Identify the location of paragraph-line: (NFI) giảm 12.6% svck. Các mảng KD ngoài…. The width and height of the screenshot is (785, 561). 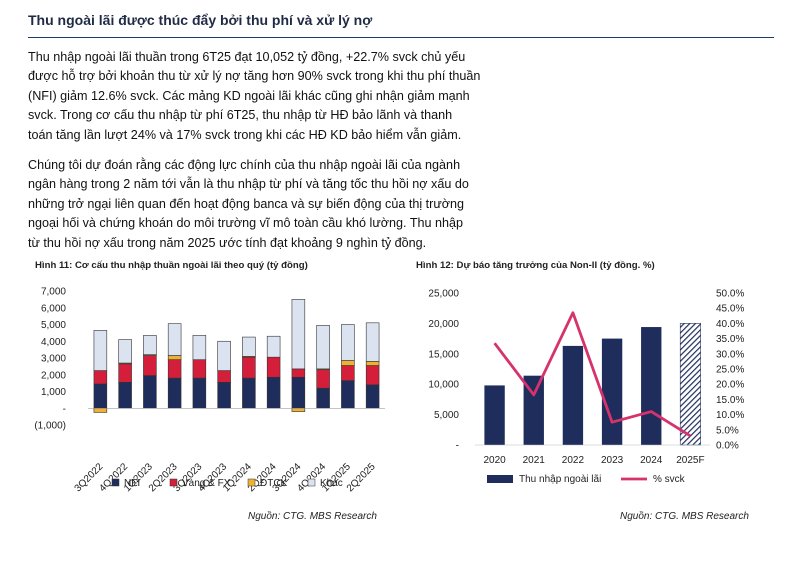
(249, 95).